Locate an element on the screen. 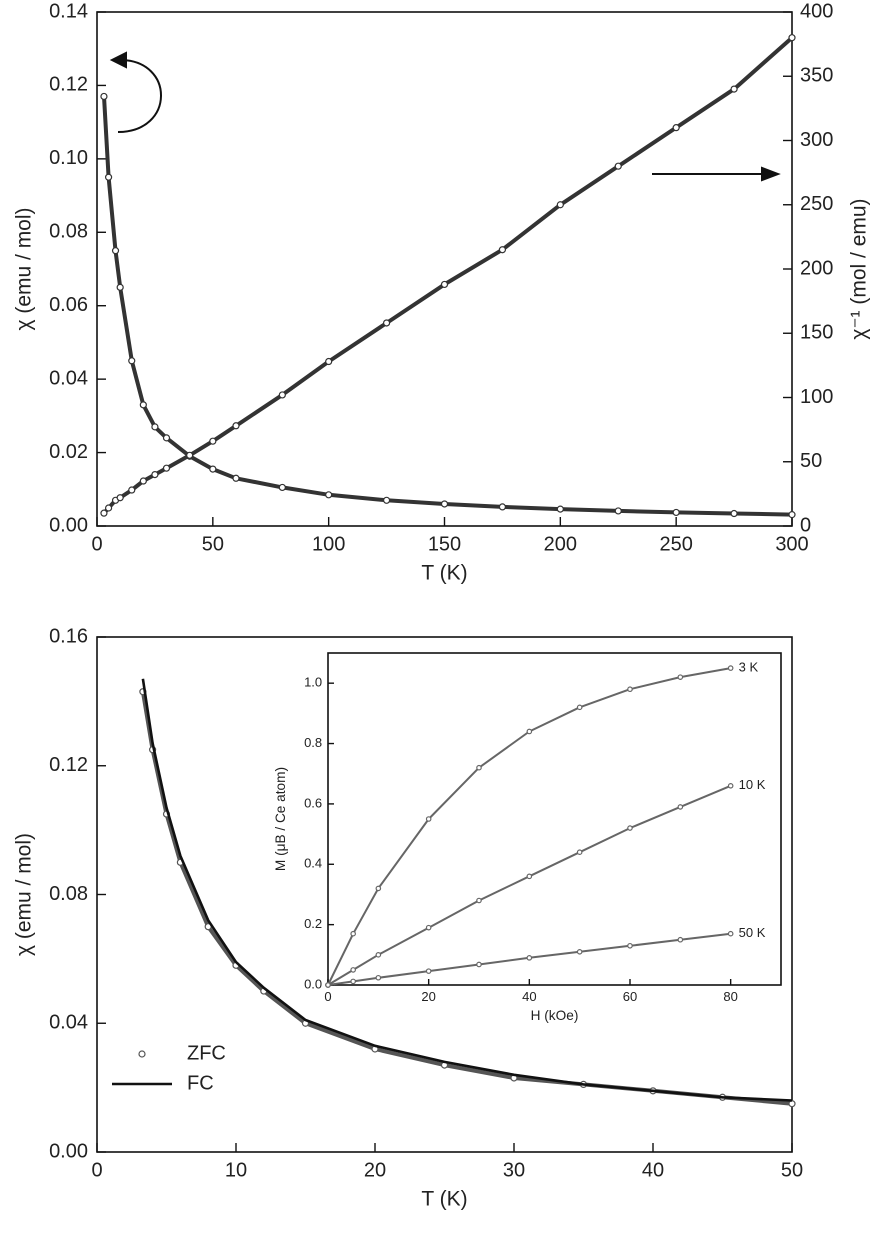 This screenshot has height=1234, width=891. x-tick-label: 150 is located at coordinates (444, 544).